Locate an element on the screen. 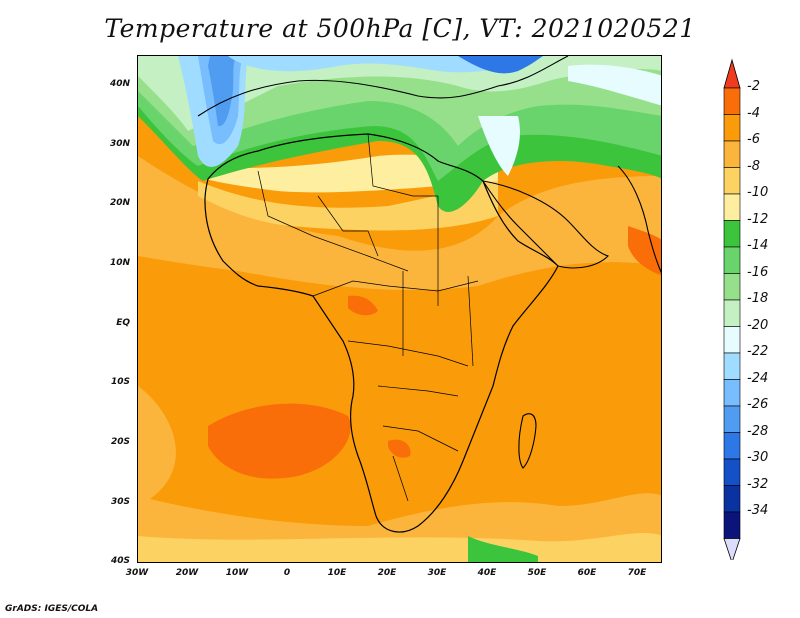  lat-tick-label: 30S is located at coordinates (120, 502).